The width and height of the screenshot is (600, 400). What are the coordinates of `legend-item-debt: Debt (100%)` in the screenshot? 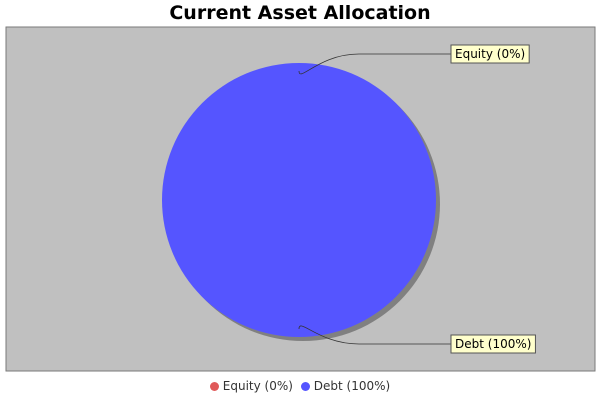 It's located at (345, 386).